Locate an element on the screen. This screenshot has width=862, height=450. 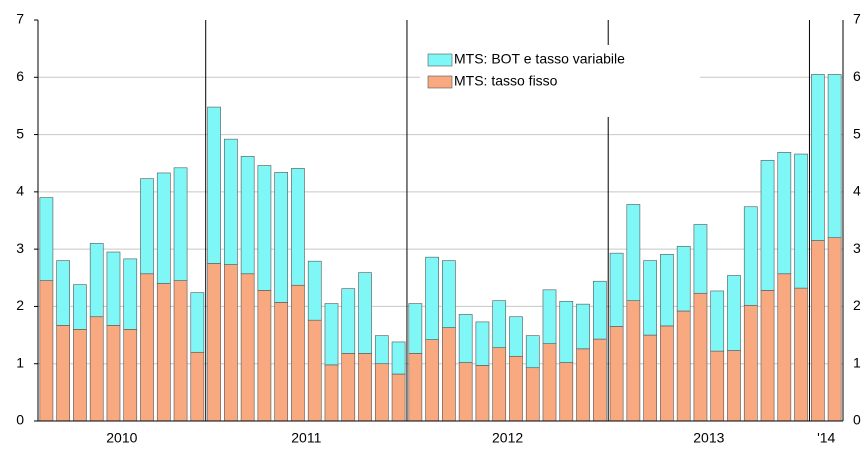
y2-tick-label: 0 is located at coordinates (857, 420).